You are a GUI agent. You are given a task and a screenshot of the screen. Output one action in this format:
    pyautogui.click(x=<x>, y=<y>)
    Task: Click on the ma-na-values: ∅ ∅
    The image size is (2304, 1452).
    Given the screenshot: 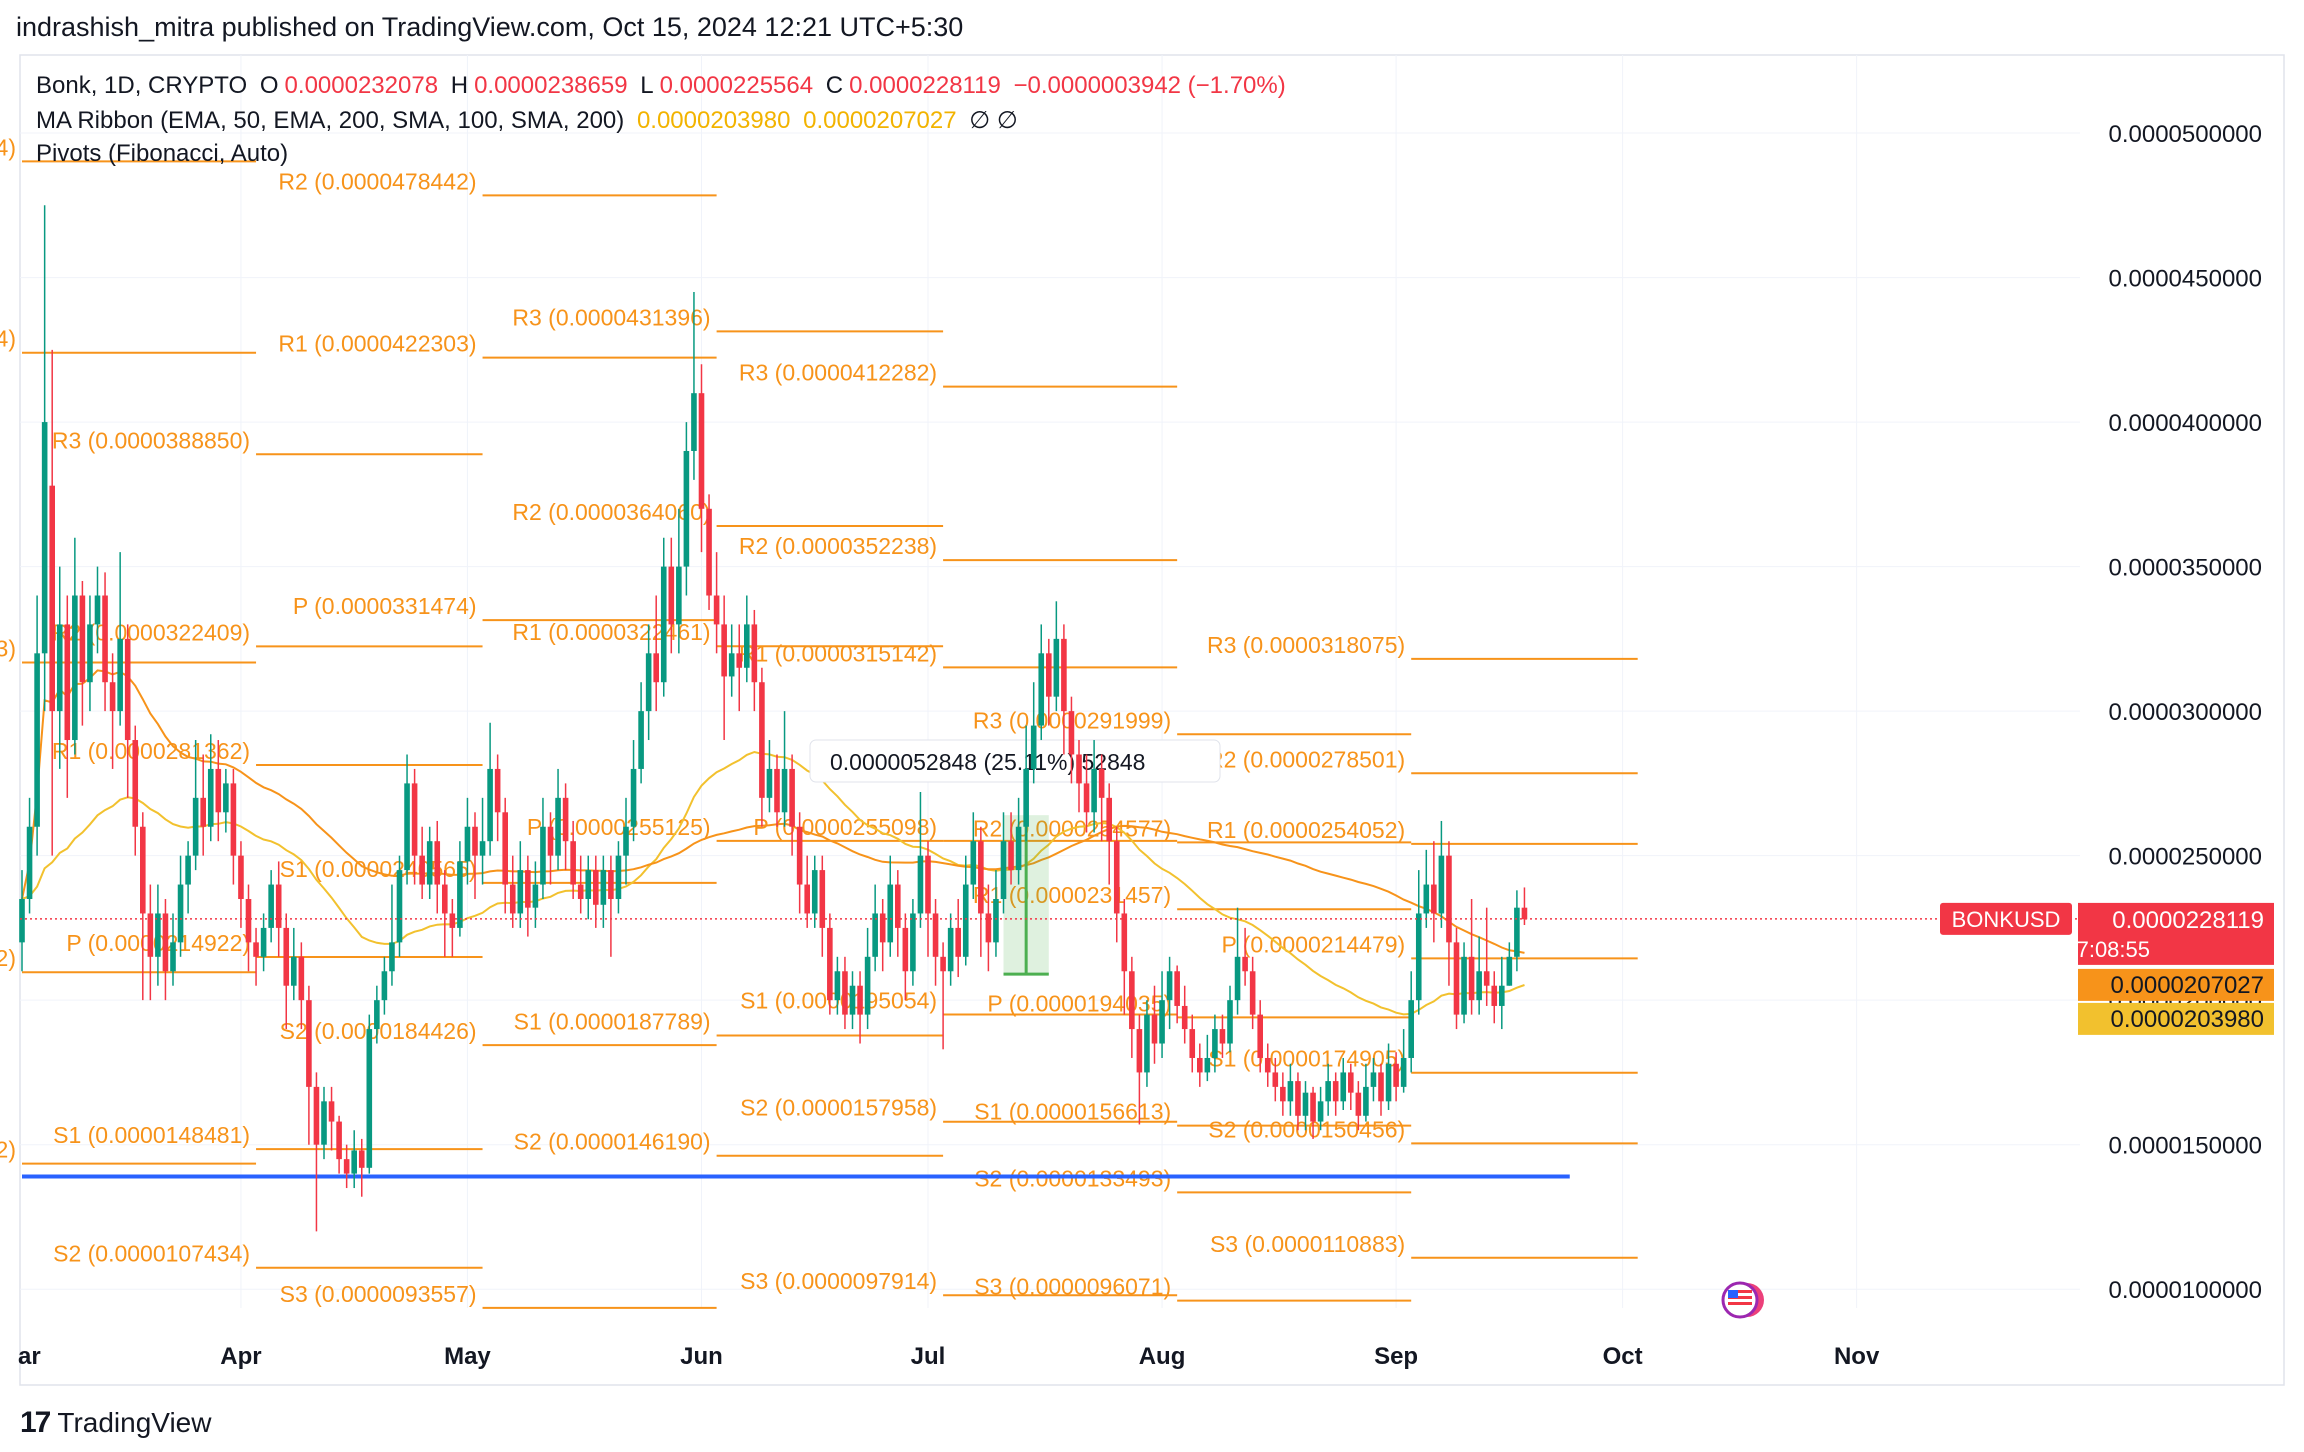 What is the action you would take?
    pyautogui.click(x=993, y=120)
    